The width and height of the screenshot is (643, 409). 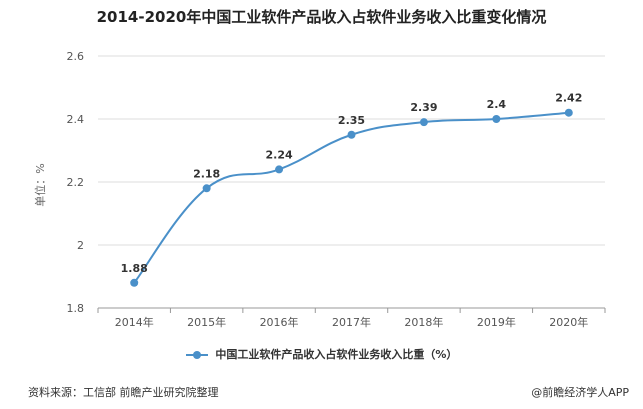 I want to click on data-label: 2.35, so click(x=351, y=120).